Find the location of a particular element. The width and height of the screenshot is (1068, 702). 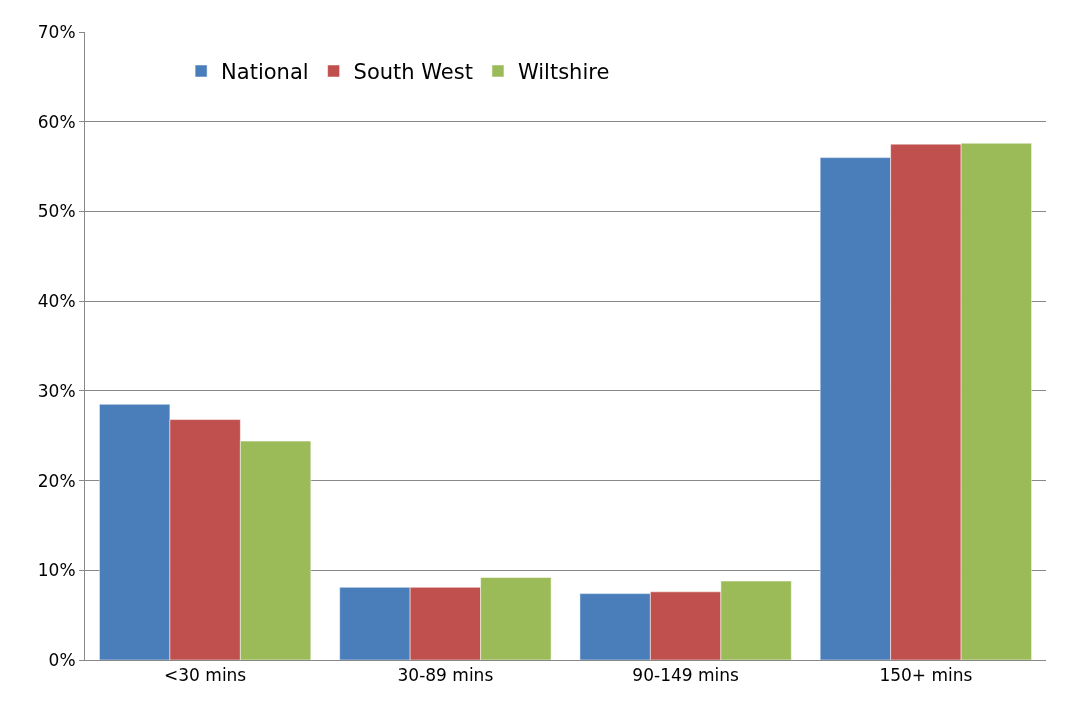

y-tick-label: 40% is located at coordinates (56, 301).